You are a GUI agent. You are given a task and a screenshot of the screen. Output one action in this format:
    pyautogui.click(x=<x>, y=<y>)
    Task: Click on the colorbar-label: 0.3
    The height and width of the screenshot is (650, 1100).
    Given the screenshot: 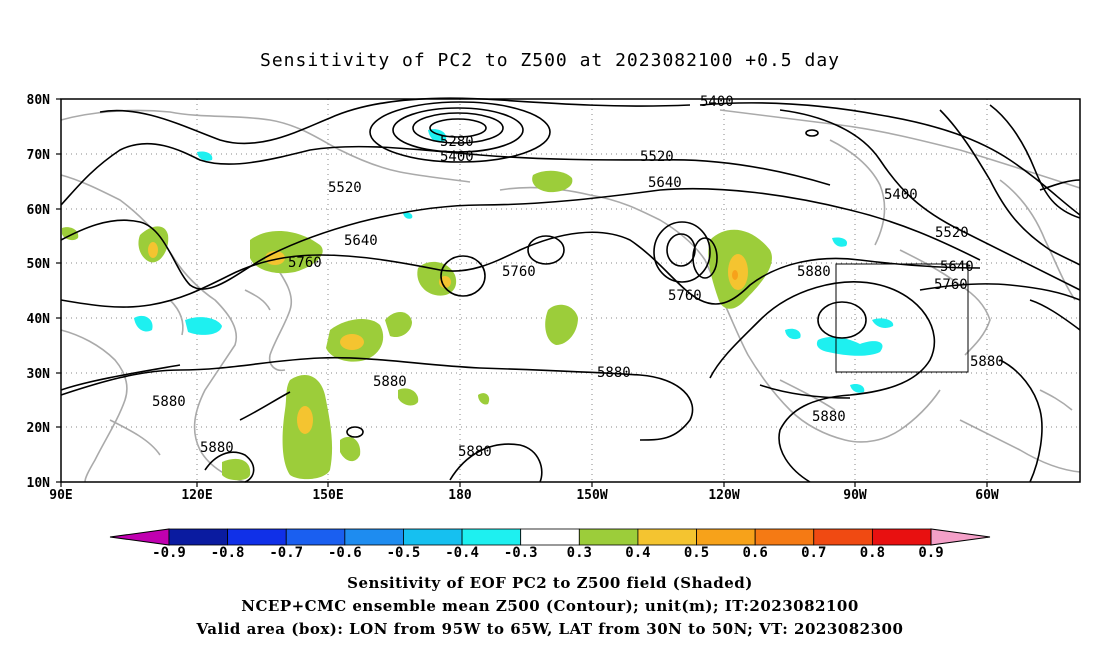 What is the action you would take?
    pyautogui.click(x=579, y=553)
    